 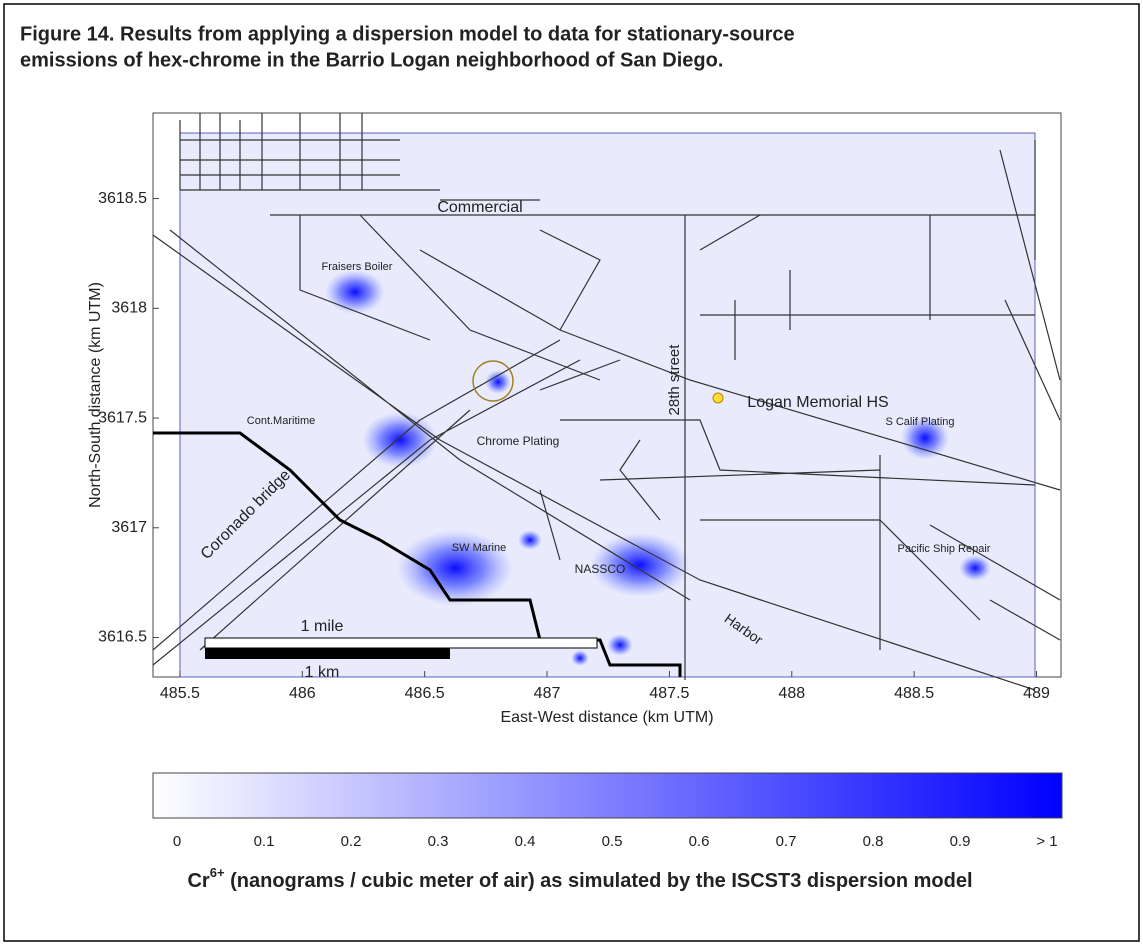 I want to click on place-label: S Calif Plating, so click(x=919, y=422).